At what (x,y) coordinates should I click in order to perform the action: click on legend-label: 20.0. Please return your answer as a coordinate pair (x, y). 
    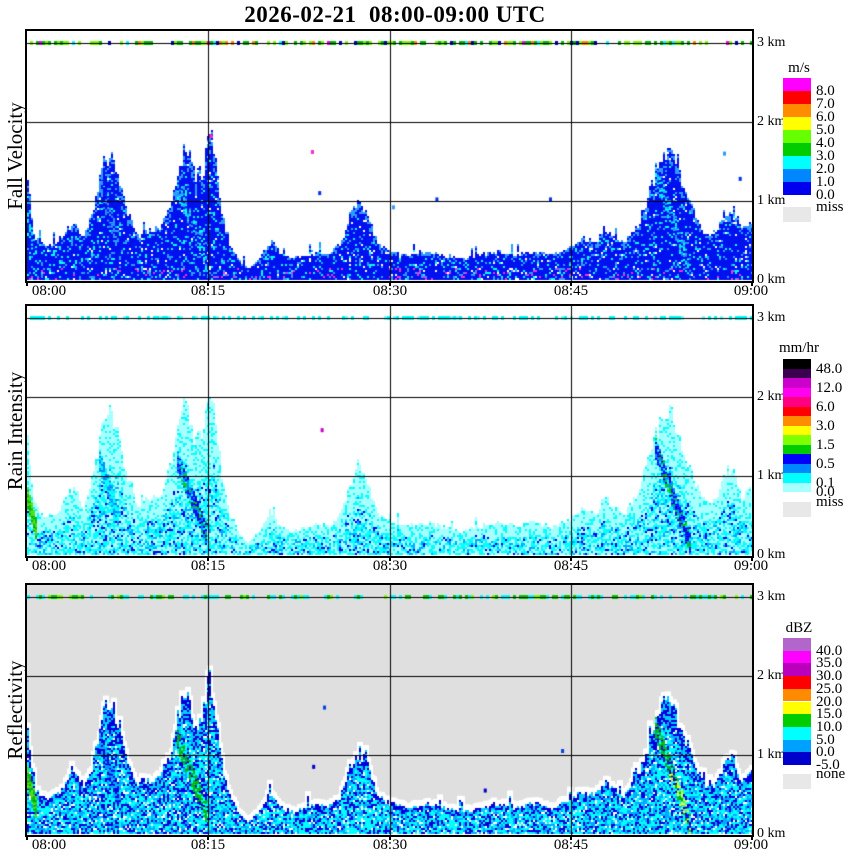
    Looking at the image, I should click on (829, 701).